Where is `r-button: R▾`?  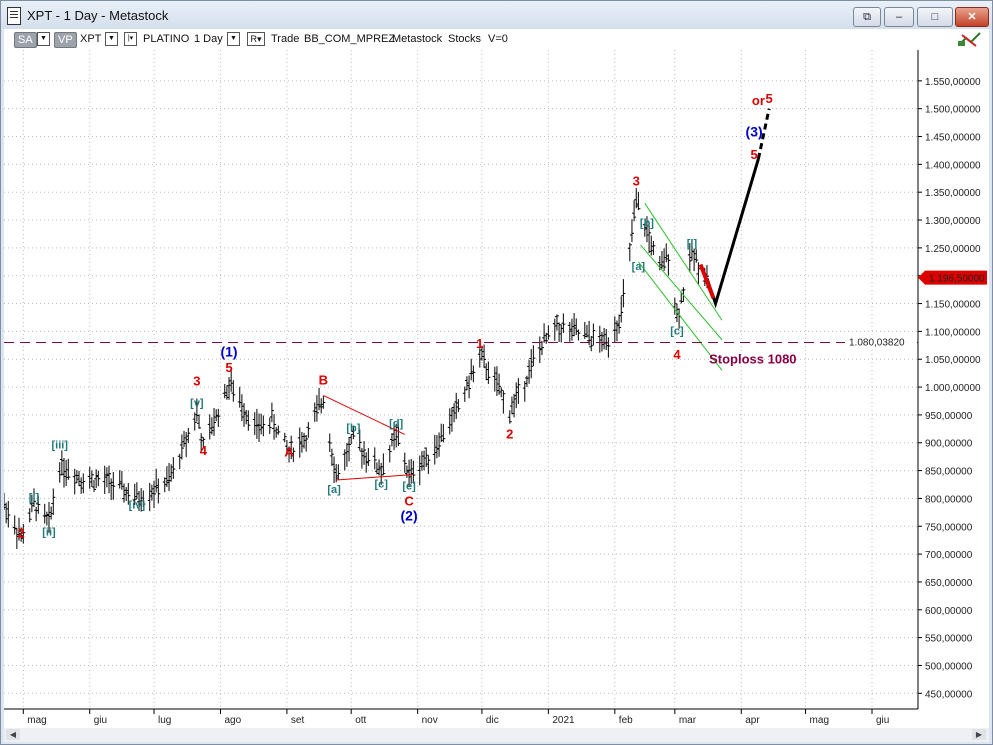
r-button: R▾ is located at coordinates (256, 39).